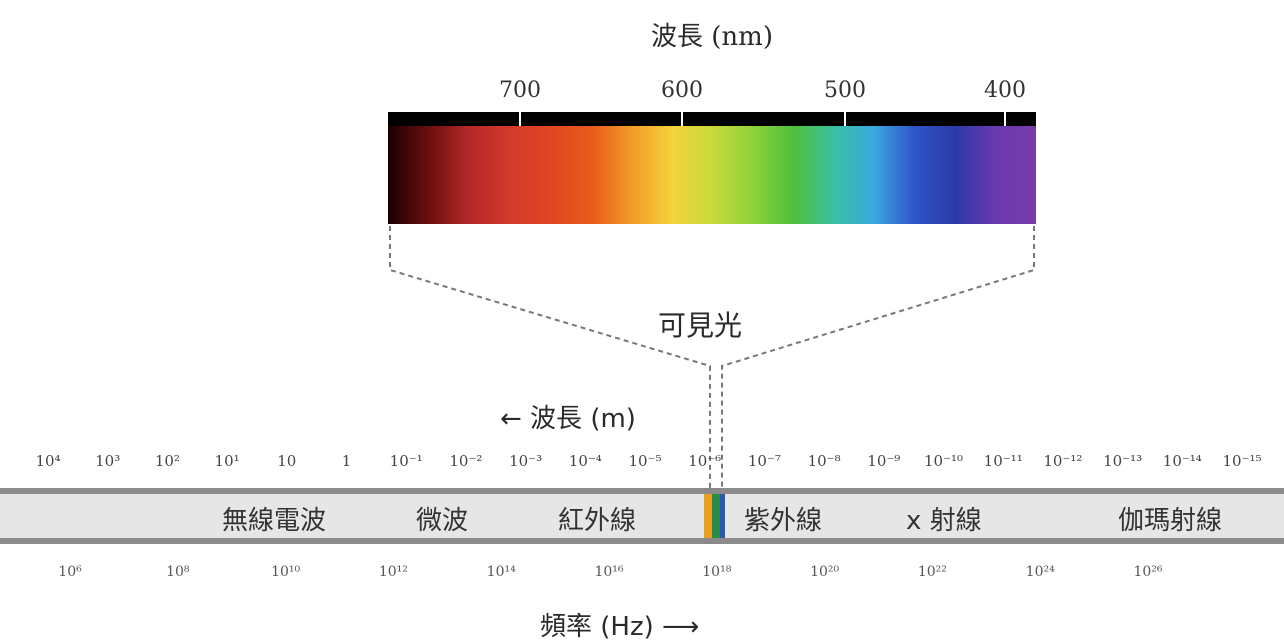 The width and height of the screenshot is (1284, 643). I want to click on nm-tick-600: 600, so click(682, 90).